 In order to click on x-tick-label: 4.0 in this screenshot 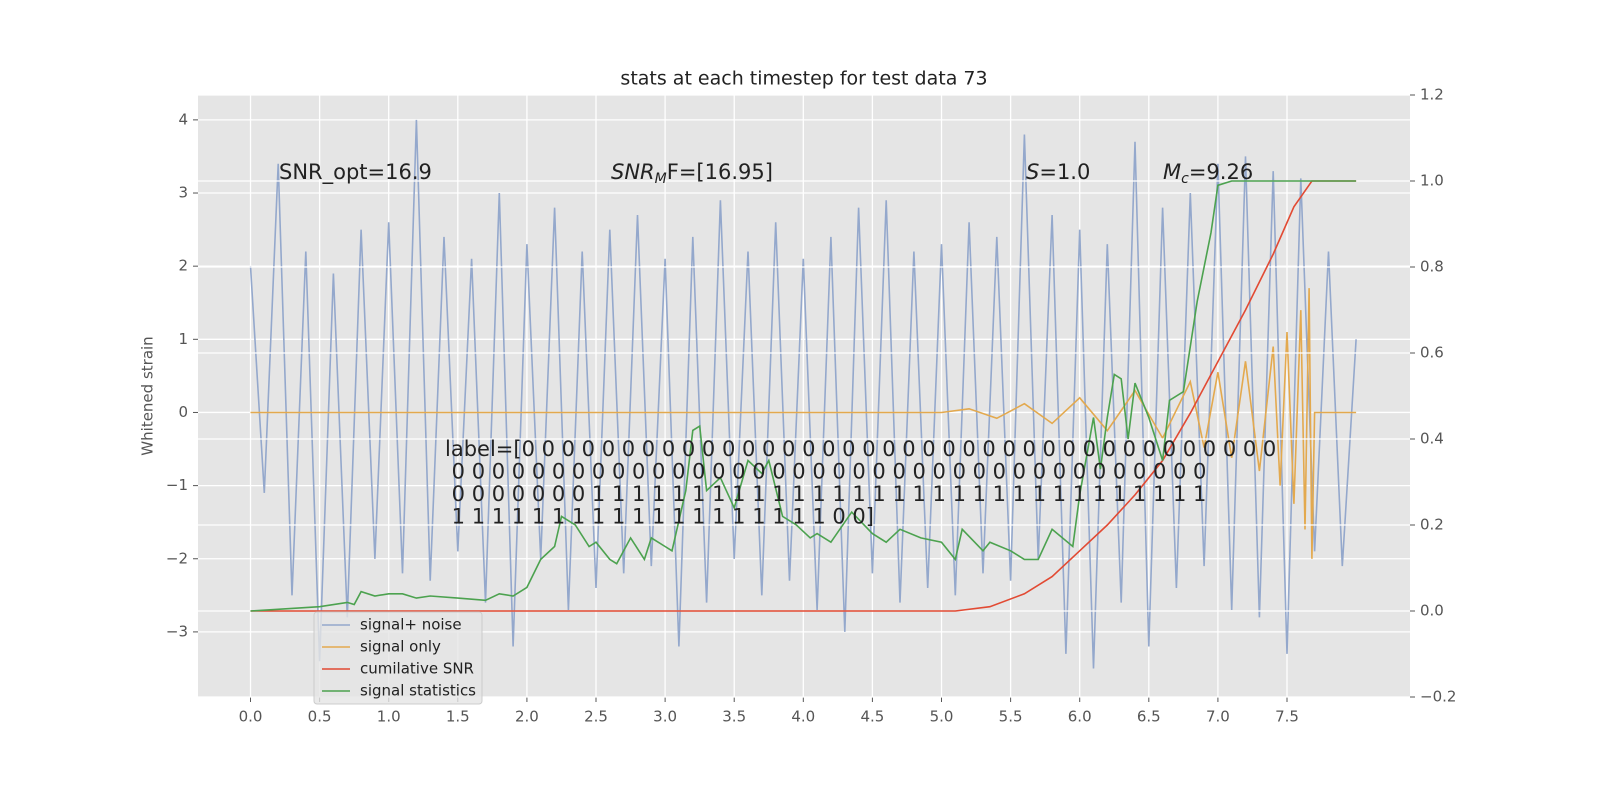, I will do `click(803, 717)`.